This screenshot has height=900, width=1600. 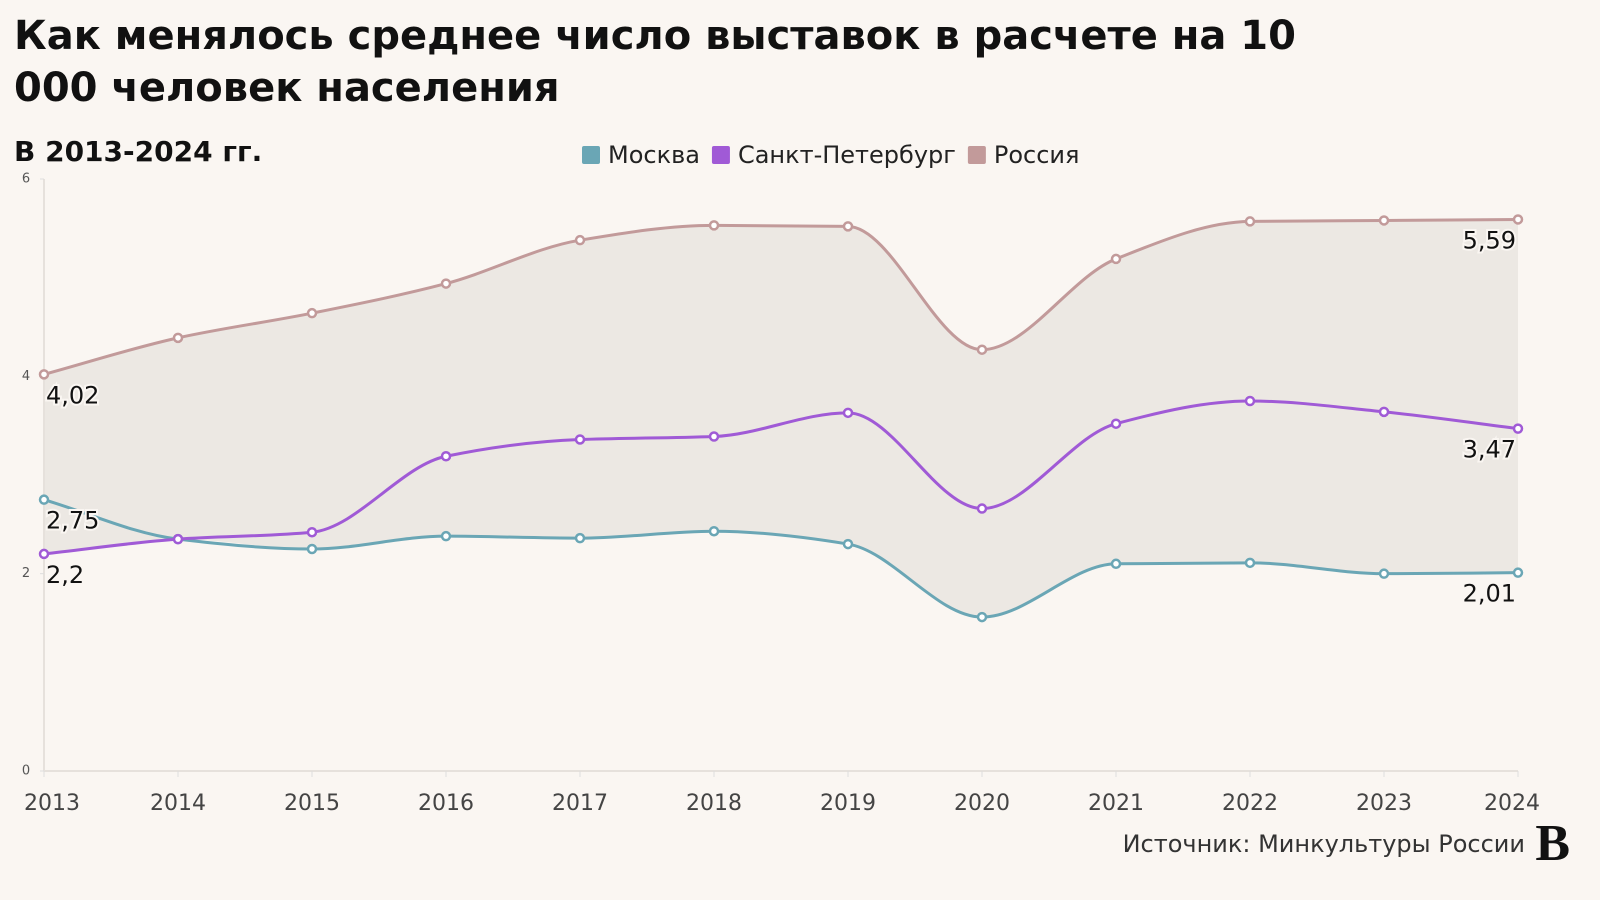 What do you see at coordinates (52, 803) in the screenshot?
I see `x-tick-label: 2013` at bounding box center [52, 803].